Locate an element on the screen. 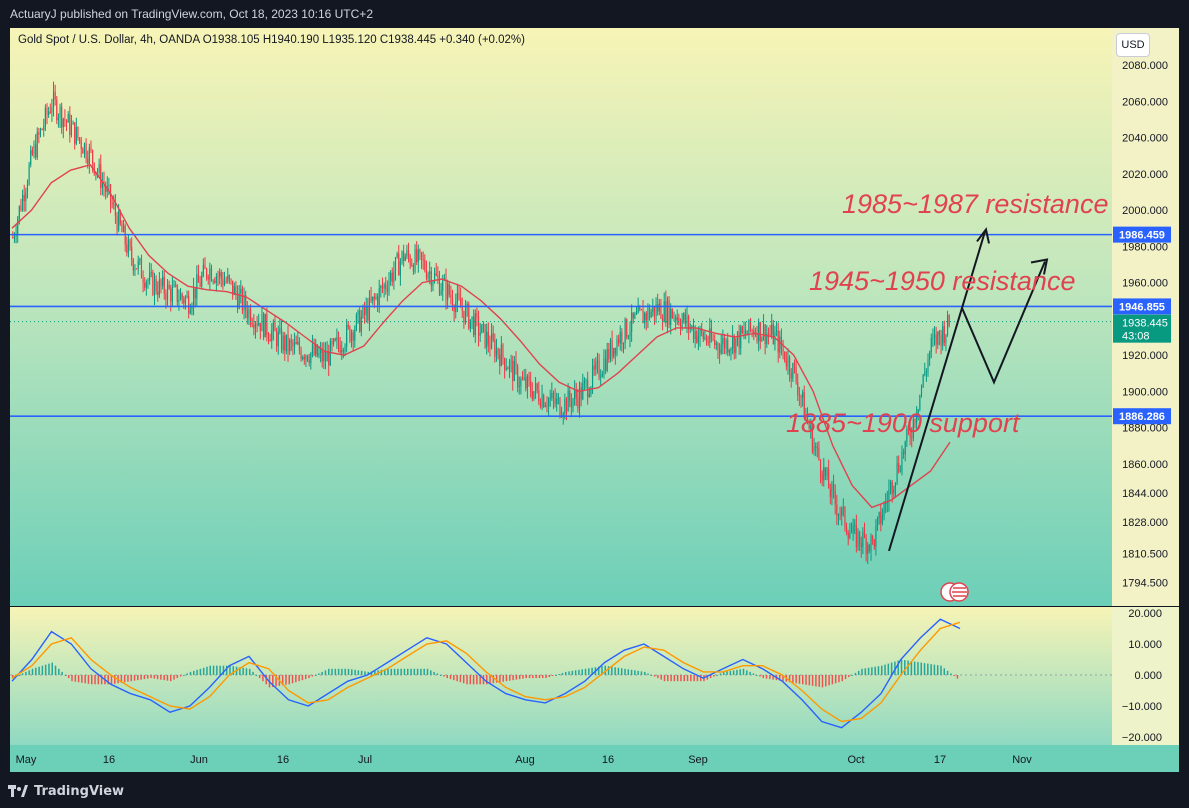 The image size is (1189, 808). price-tick-label: 1920.000 is located at coordinates (1145, 356).